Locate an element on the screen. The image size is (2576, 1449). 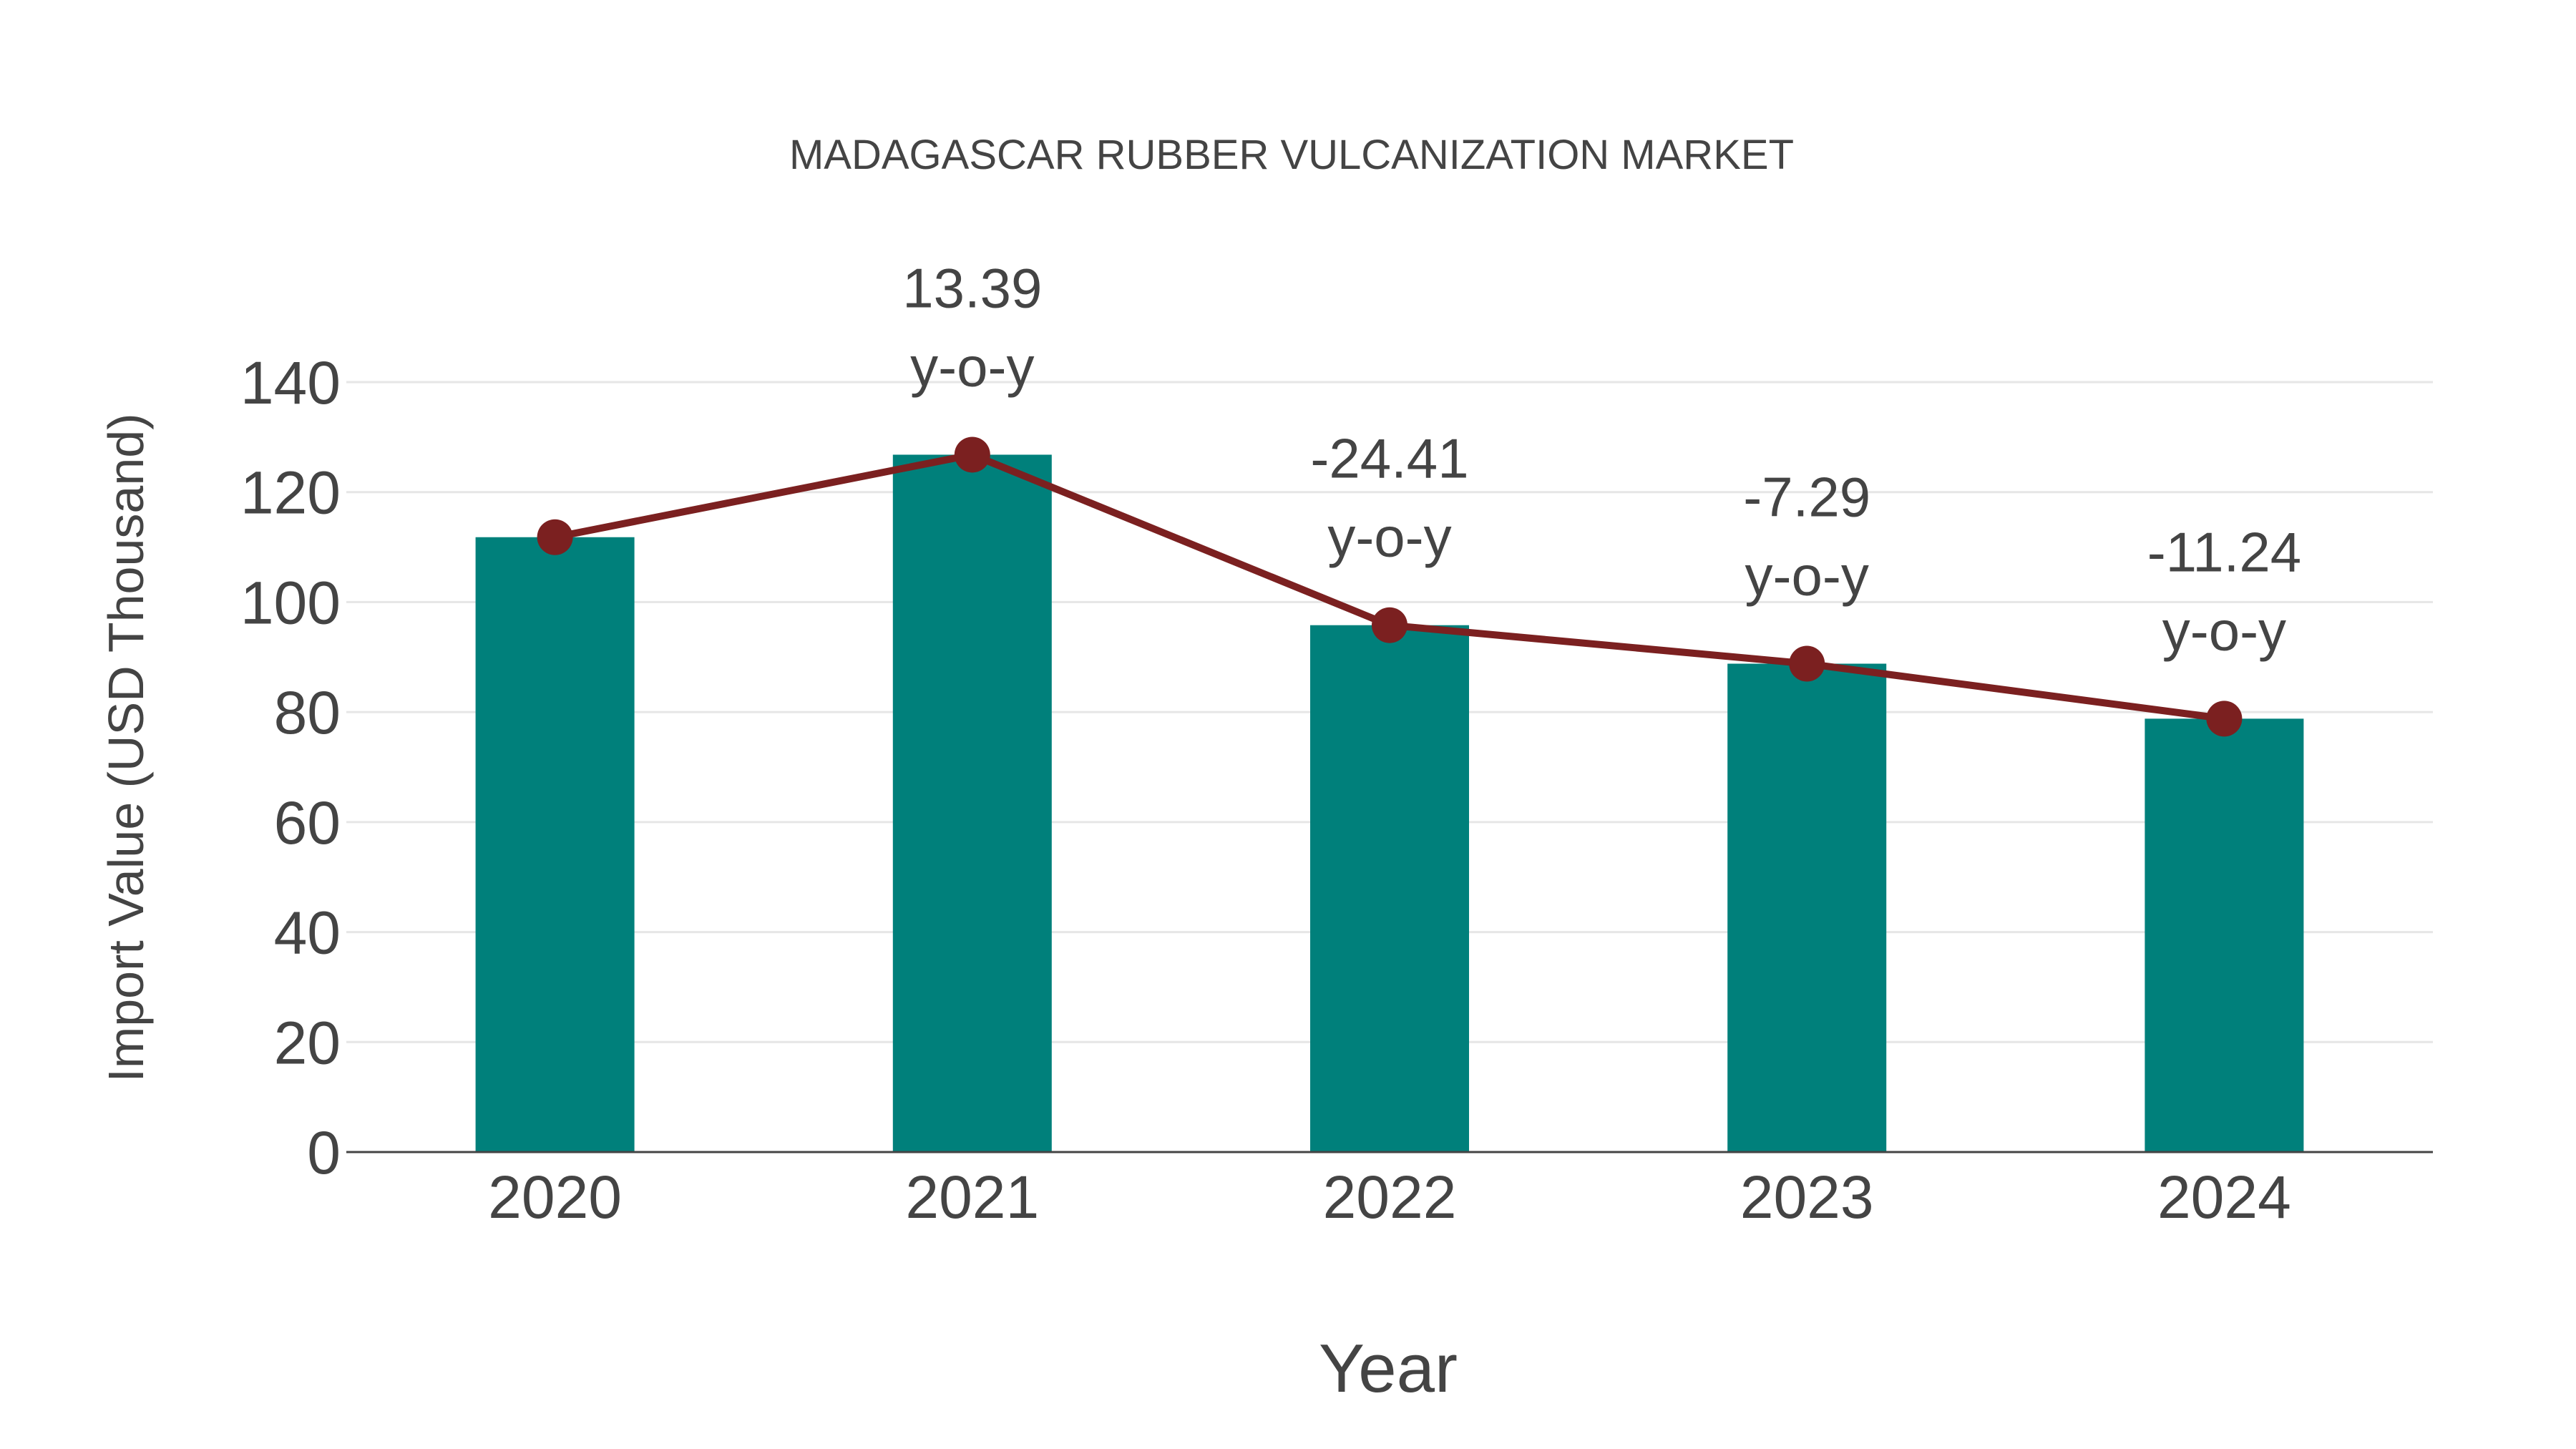
x-tick-label: 2024 is located at coordinates (2224, 1197).